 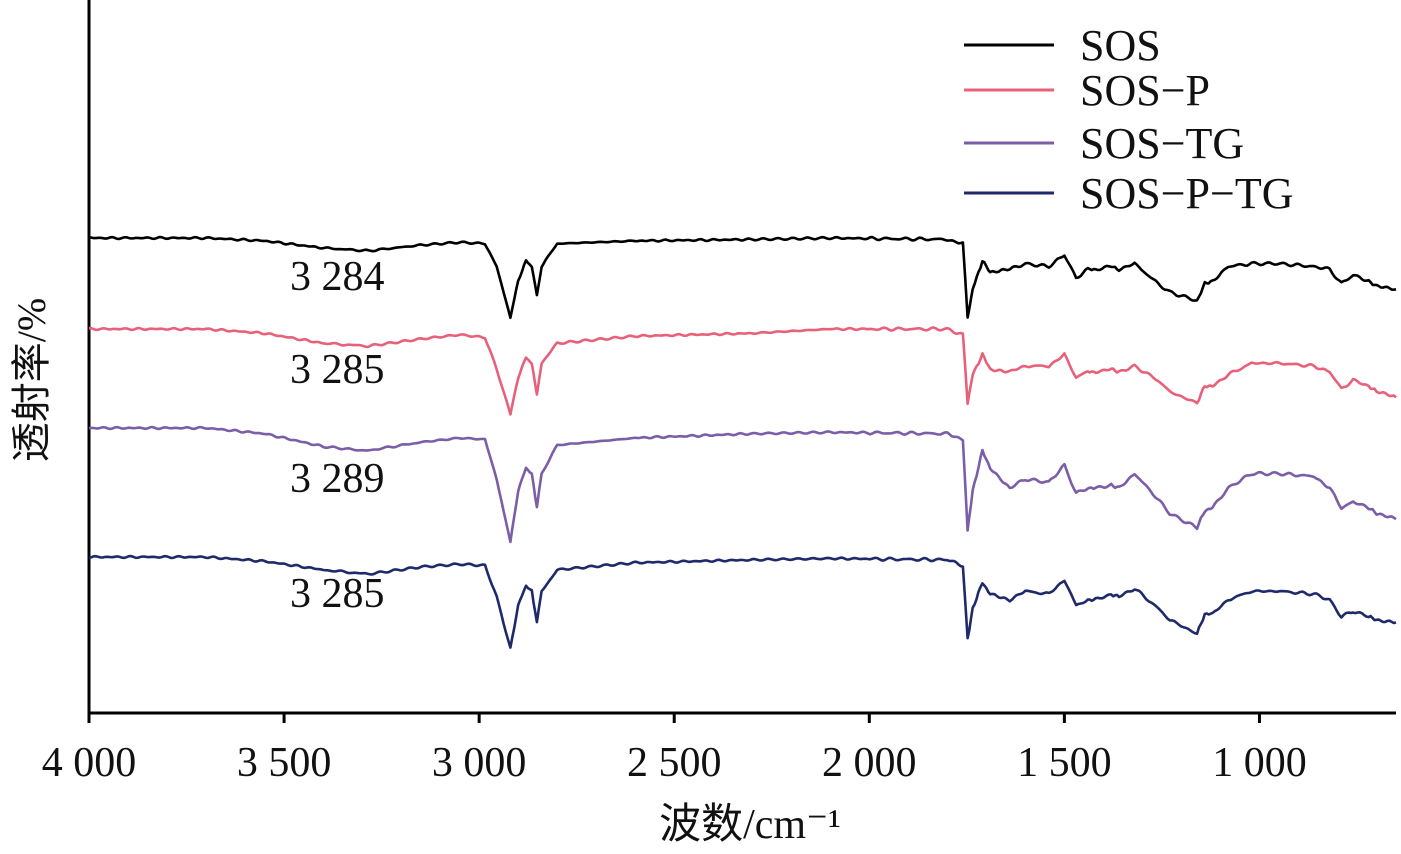 What do you see at coordinates (89, 763) in the screenshot?
I see `x-tick-label: 4 000` at bounding box center [89, 763].